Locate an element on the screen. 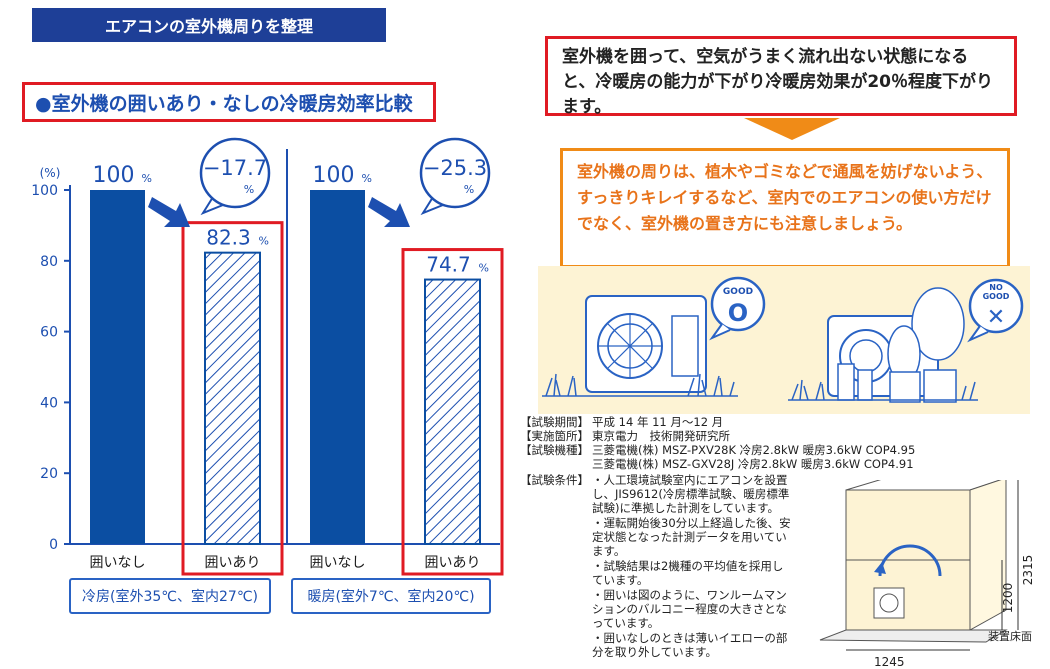 Image resolution: width=1050 pixels, height=669 pixels. no-good-badge-icon: NO GOOD ✕ is located at coordinates (995, 310).